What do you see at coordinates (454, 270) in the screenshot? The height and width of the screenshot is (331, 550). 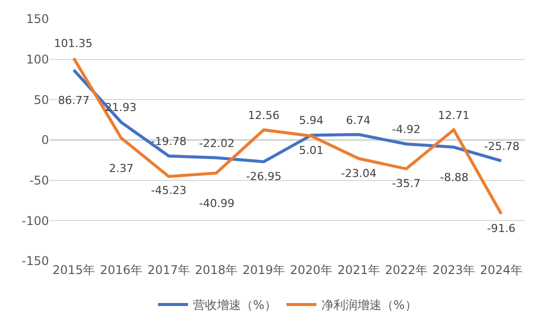 I see `x-tick-label: 2023年` at bounding box center [454, 270].